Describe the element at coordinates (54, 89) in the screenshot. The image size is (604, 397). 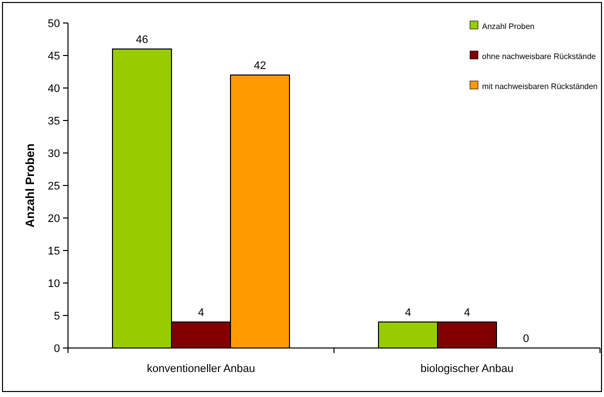
I see `y-tick-label: 40` at that location.